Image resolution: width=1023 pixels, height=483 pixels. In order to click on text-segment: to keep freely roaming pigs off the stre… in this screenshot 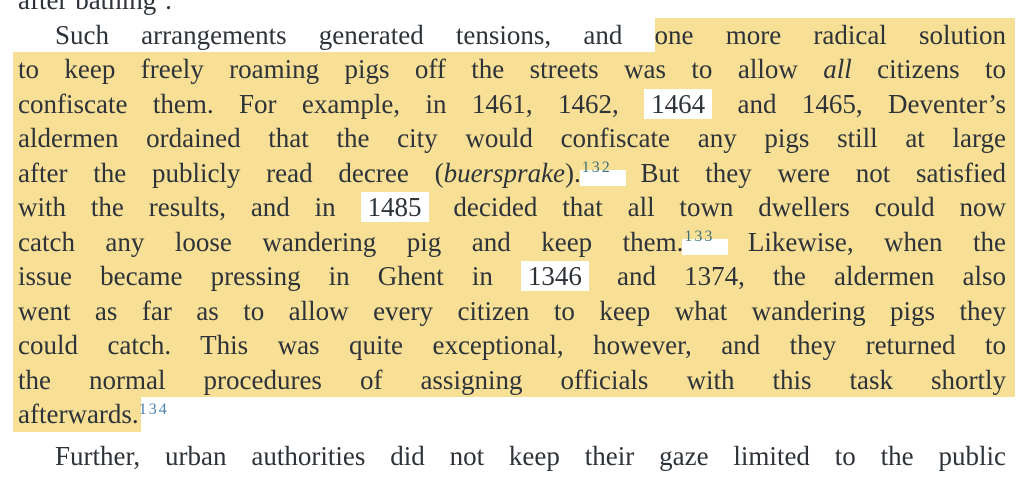, I will do `click(421, 69)`.